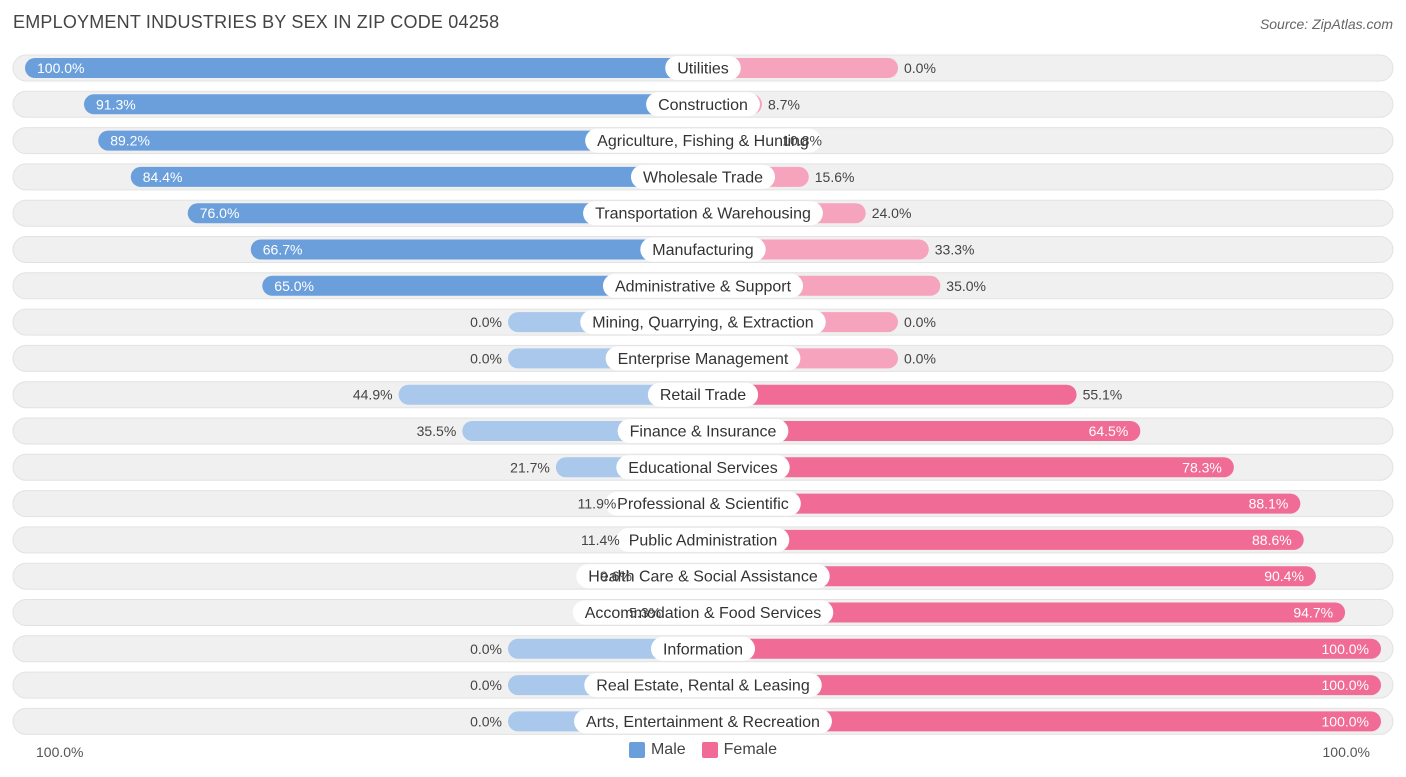 The width and height of the screenshot is (1406, 777). I want to click on legend-label-male: Male, so click(668, 749).